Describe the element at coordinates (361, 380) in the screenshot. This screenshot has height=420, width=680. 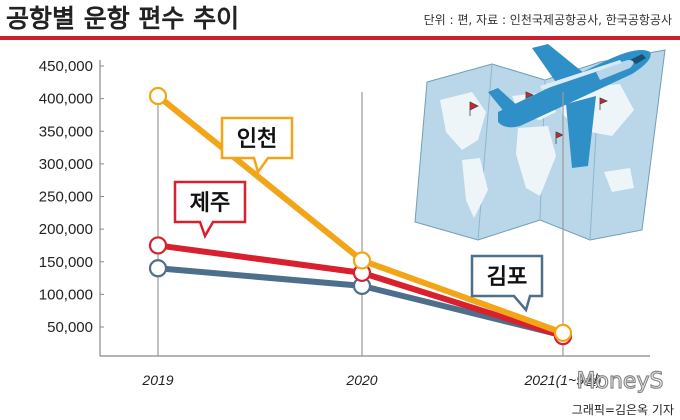
I see `x-tick-label: 2020` at that location.